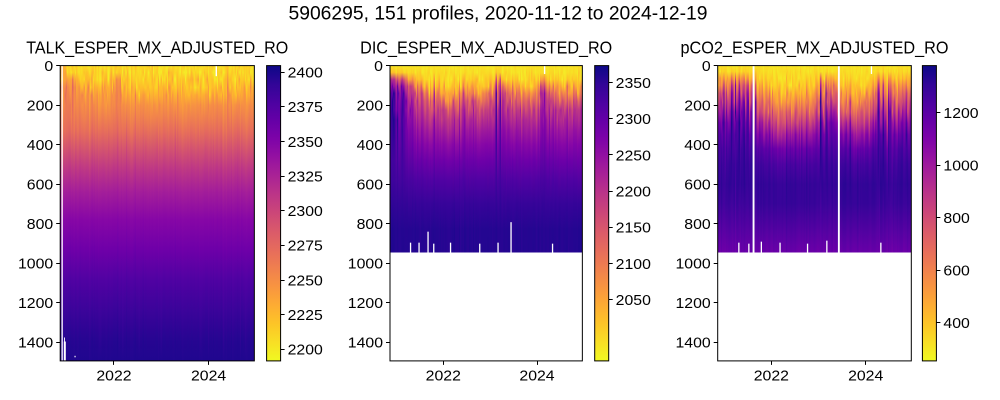 The image size is (1000, 400). What do you see at coordinates (305, 247) in the screenshot?
I see `svg-text: 2275` at bounding box center [305, 247].